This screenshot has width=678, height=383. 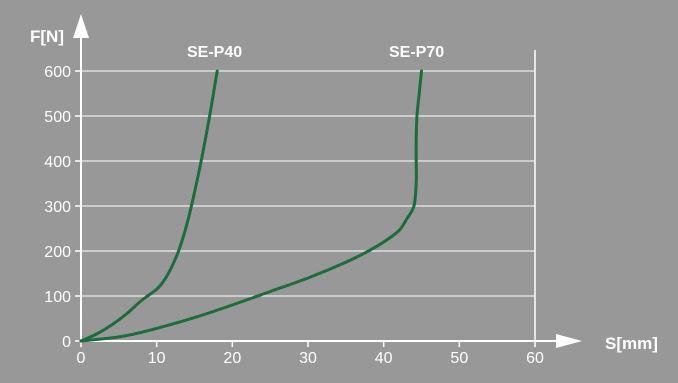 What do you see at coordinates (232, 358) in the screenshot?
I see `x-tick-label-20: 20` at bounding box center [232, 358].